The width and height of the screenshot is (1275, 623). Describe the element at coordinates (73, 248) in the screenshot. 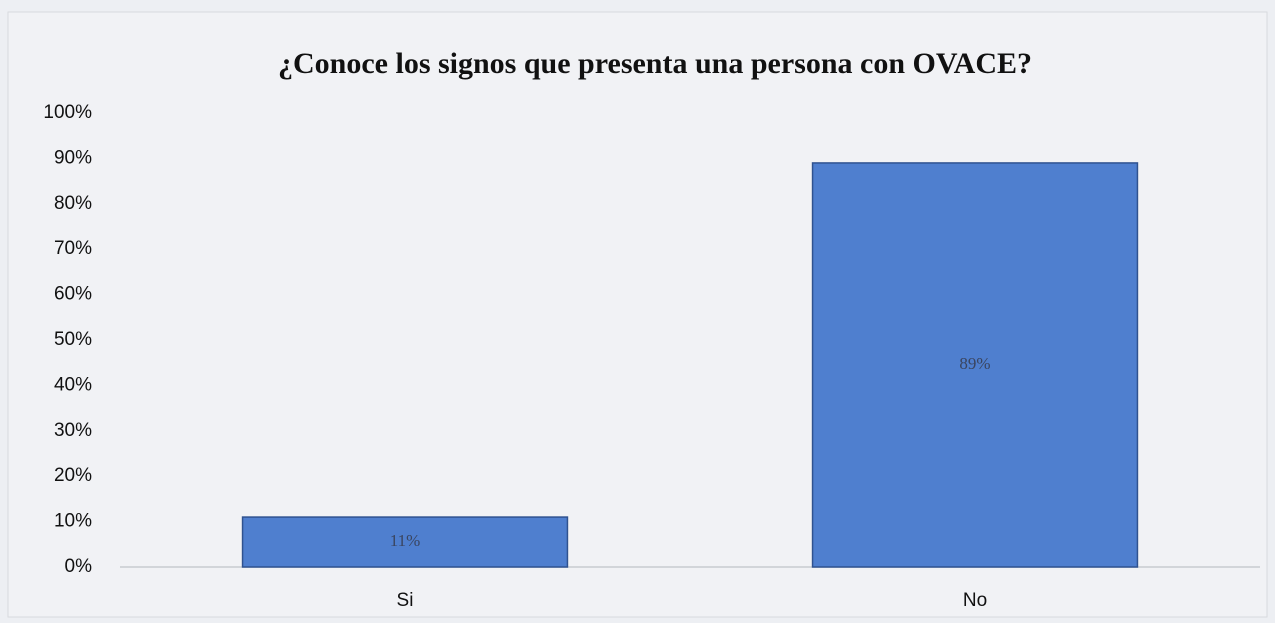

I see `y-tick-label: 70%` at that location.